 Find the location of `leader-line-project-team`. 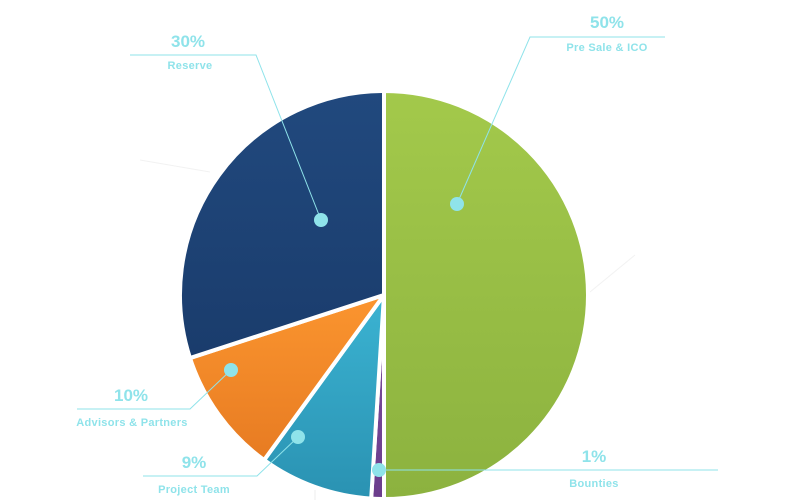

leader-line-project-team is located at coordinates (221, 456).